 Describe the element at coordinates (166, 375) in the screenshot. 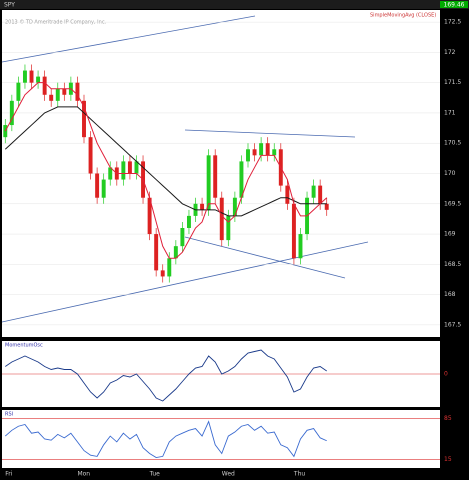

I see `oscillator-line` at that location.